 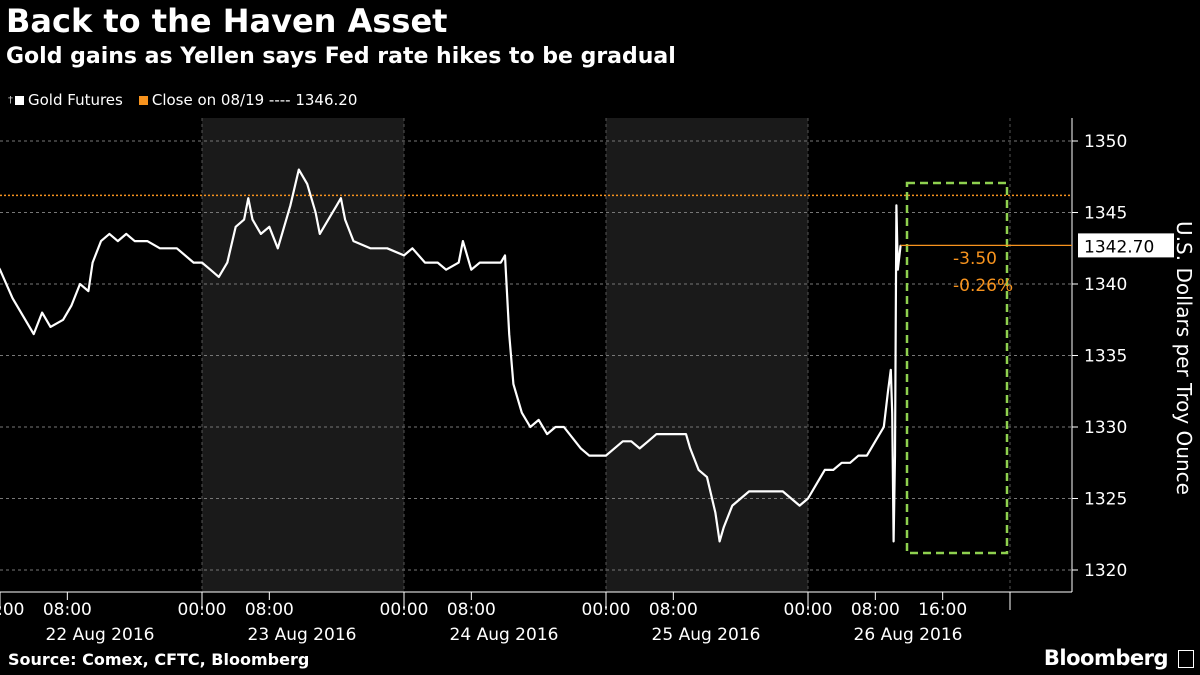 I want to click on value-labels: 1342.70 -3.50 -0.26%, so click(x=1037, y=264).